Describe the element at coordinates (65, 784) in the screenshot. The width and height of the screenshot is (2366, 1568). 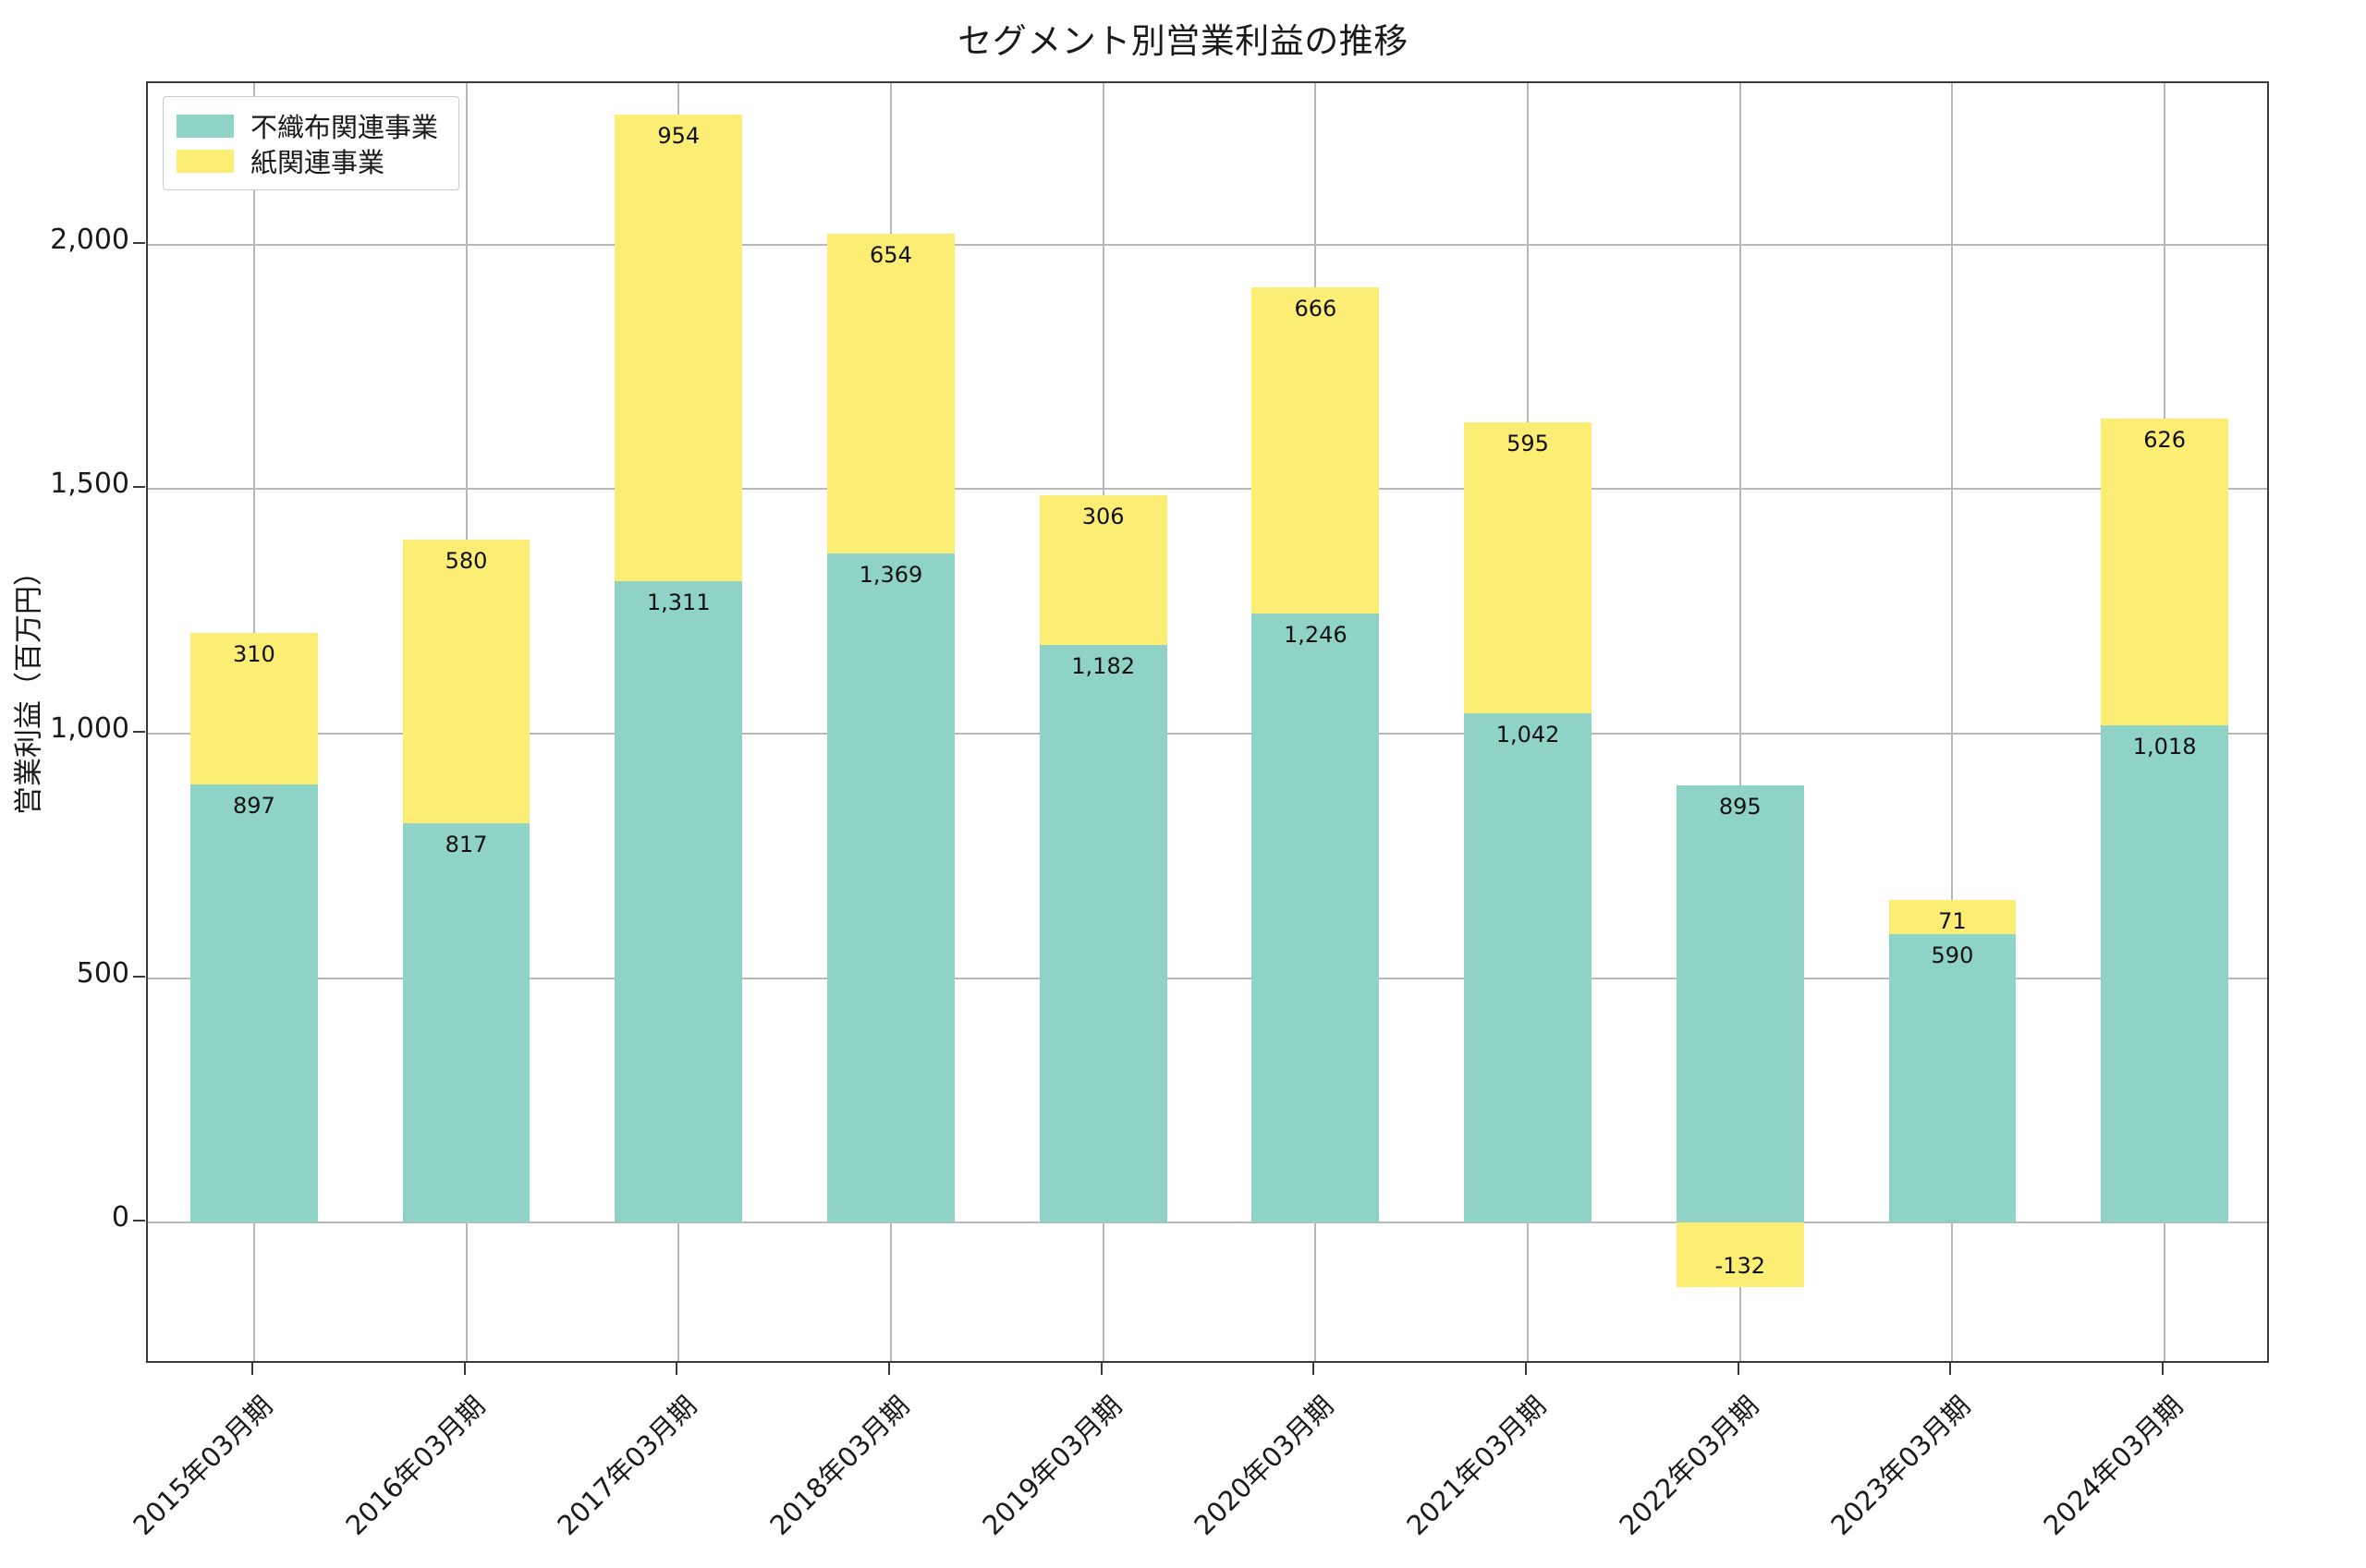
I see `y-axis-tick-labels: 0 500 1,000 1,500 2,000` at that location.